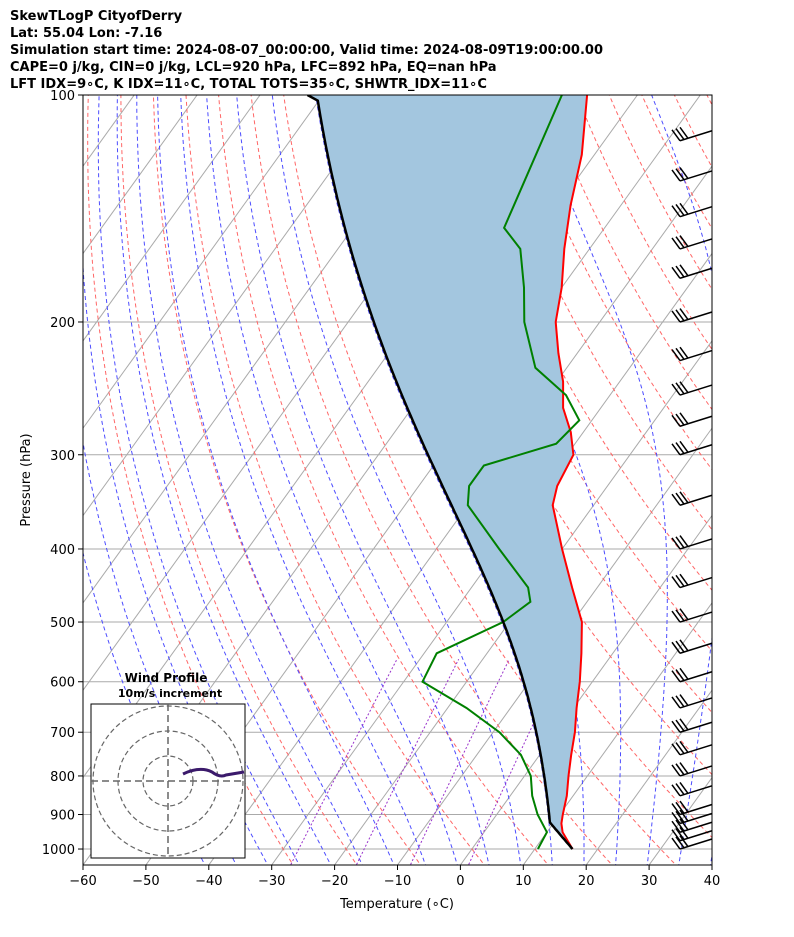  I want to click on x-tick-label: 10, so click(523, 881).